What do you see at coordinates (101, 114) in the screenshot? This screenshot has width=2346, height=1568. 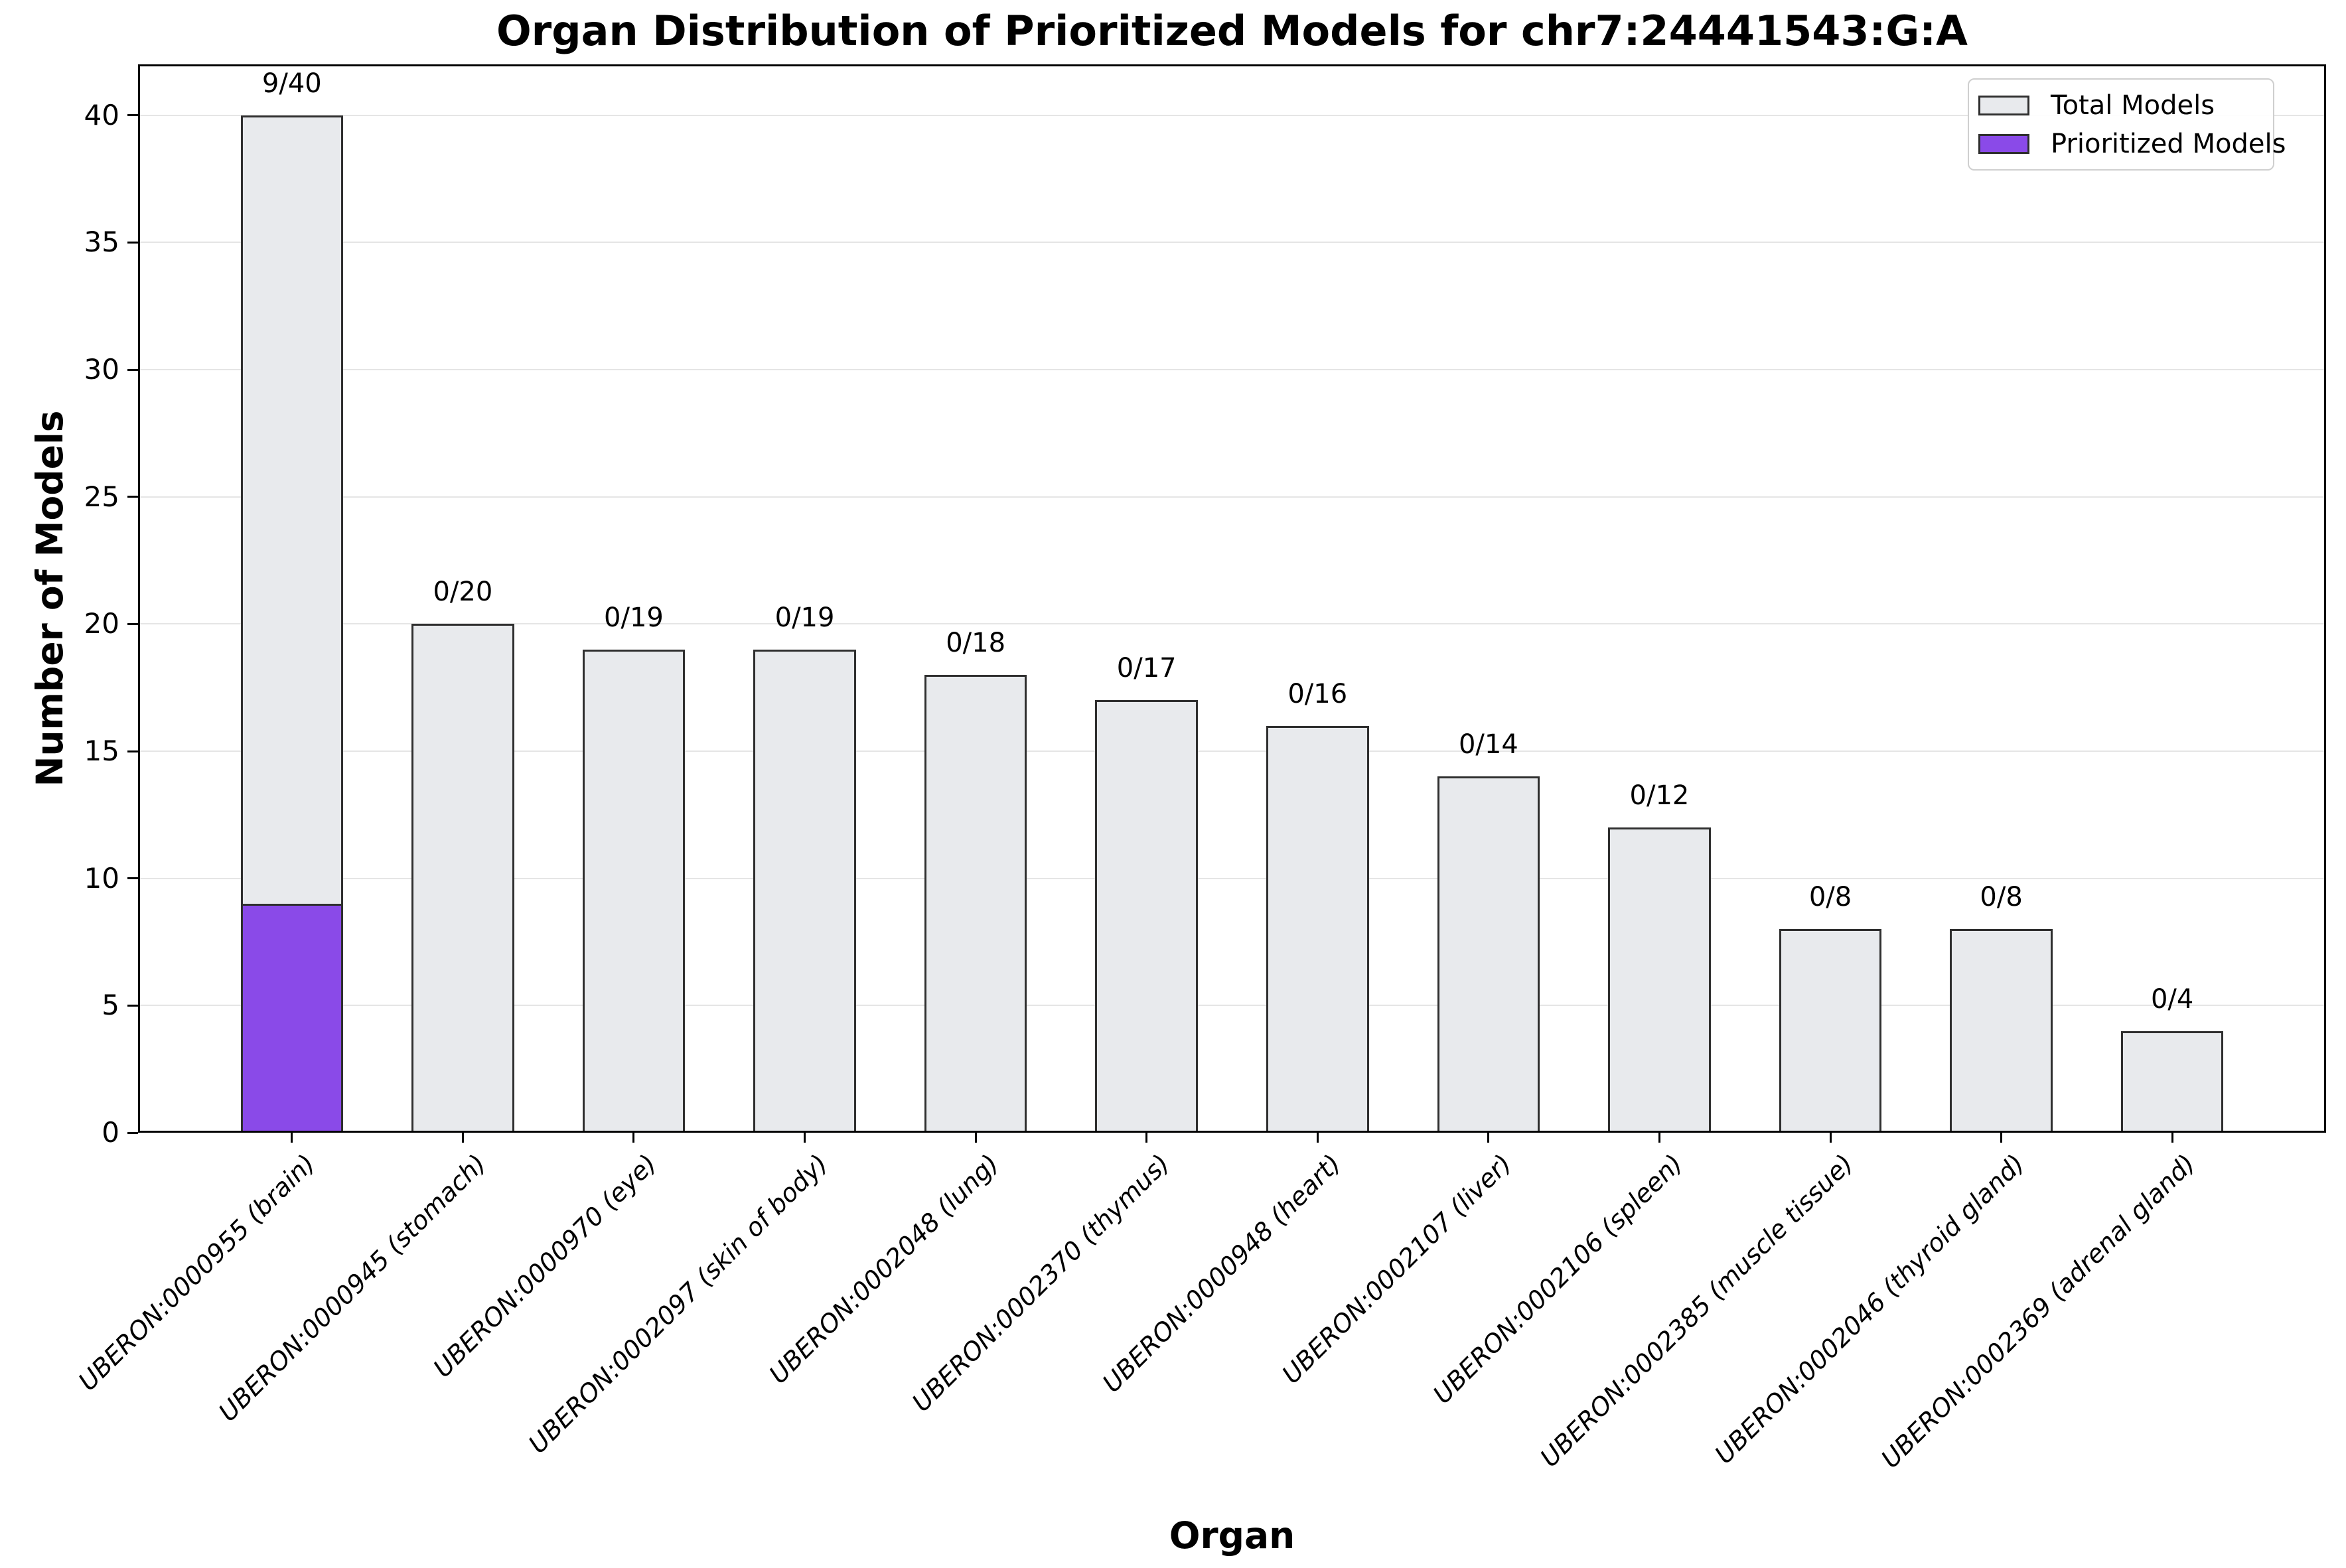 I see `y-tick-label: 40` at bounding box center [101, 114].